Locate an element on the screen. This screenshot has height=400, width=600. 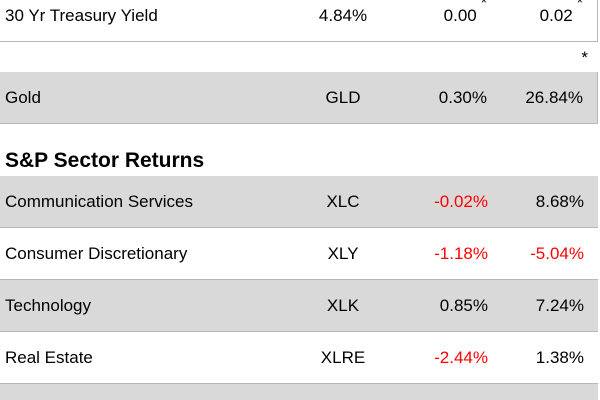
ytd-return: 26.84% is located at coordinates (554, 97).